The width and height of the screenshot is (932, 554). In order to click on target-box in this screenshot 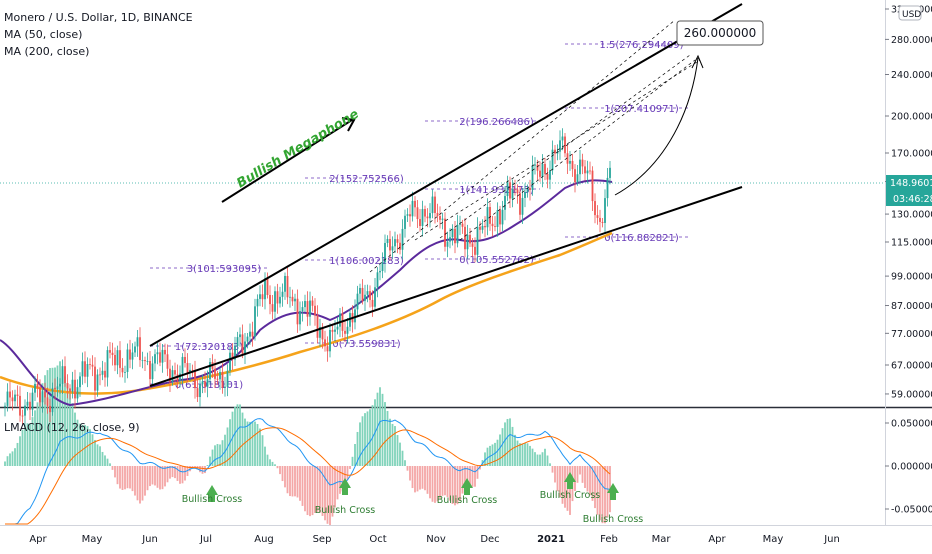, I will do `click(720, 33)`.